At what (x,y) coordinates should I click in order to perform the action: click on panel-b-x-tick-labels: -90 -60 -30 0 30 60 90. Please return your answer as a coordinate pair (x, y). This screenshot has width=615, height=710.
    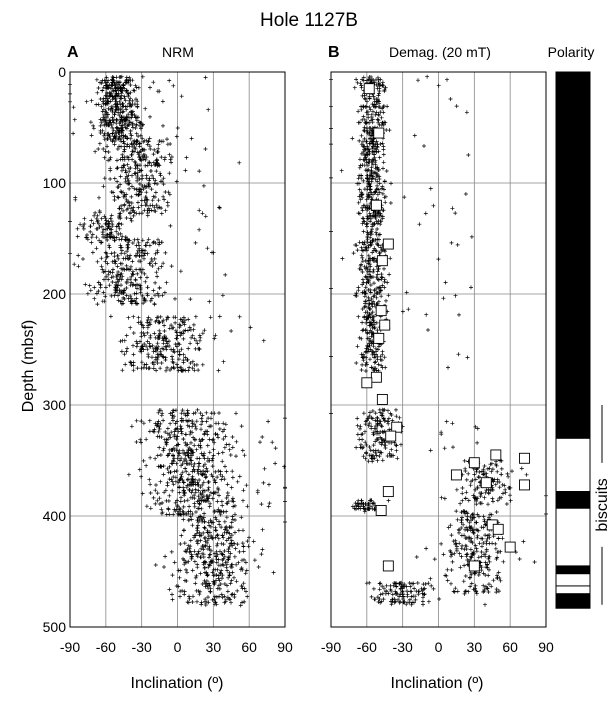
    Looking at the image, I should click on (437, 647).